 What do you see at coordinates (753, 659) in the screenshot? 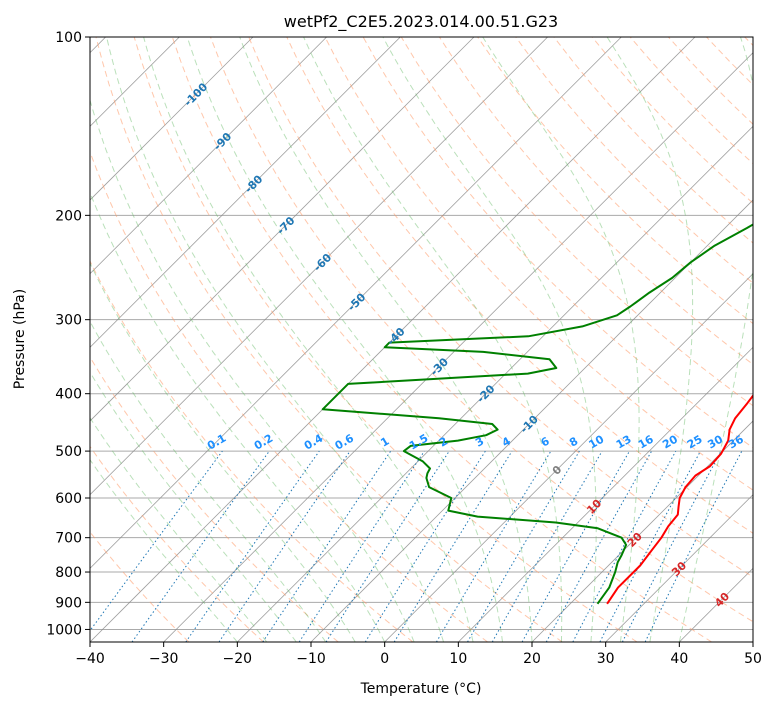
I see `x-tick-label: 50` at bounding box center [753, 659].